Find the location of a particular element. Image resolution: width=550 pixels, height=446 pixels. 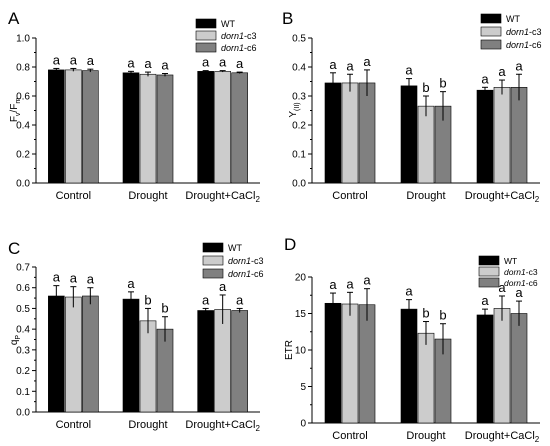

panel-letter: B is located at coordinates (287, 18).